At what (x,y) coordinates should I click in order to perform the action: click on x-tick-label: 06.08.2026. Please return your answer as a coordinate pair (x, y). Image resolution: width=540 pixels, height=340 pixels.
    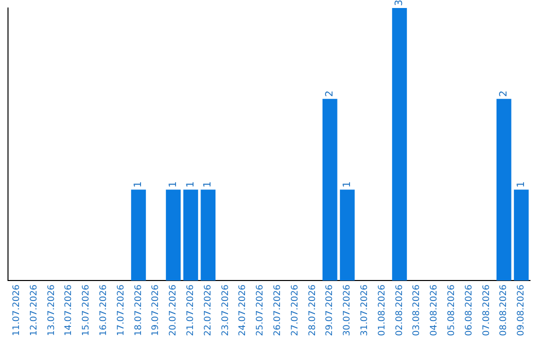
    Looking at the image, I should click on (469, 310).